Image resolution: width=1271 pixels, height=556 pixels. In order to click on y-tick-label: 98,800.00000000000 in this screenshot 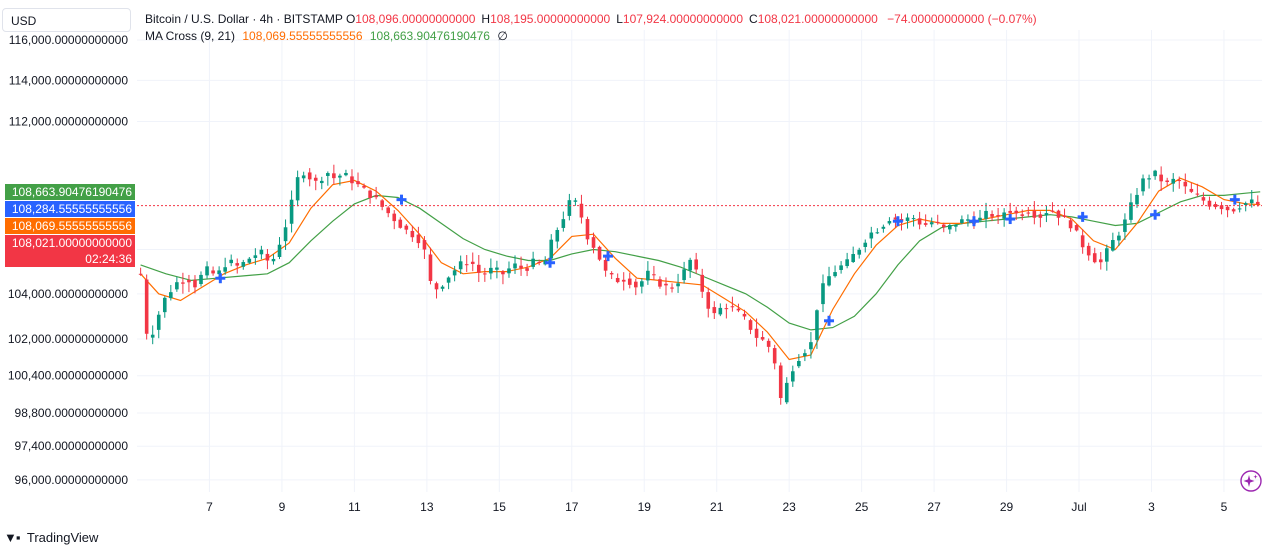, I will do `click(72, 413)`.